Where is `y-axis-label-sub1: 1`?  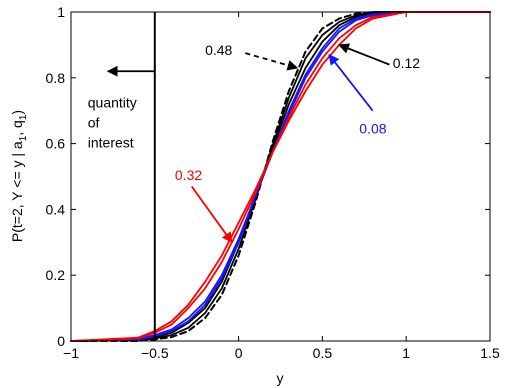 y-axis-label-sub1: 1 is located at coordinates (23, 138).